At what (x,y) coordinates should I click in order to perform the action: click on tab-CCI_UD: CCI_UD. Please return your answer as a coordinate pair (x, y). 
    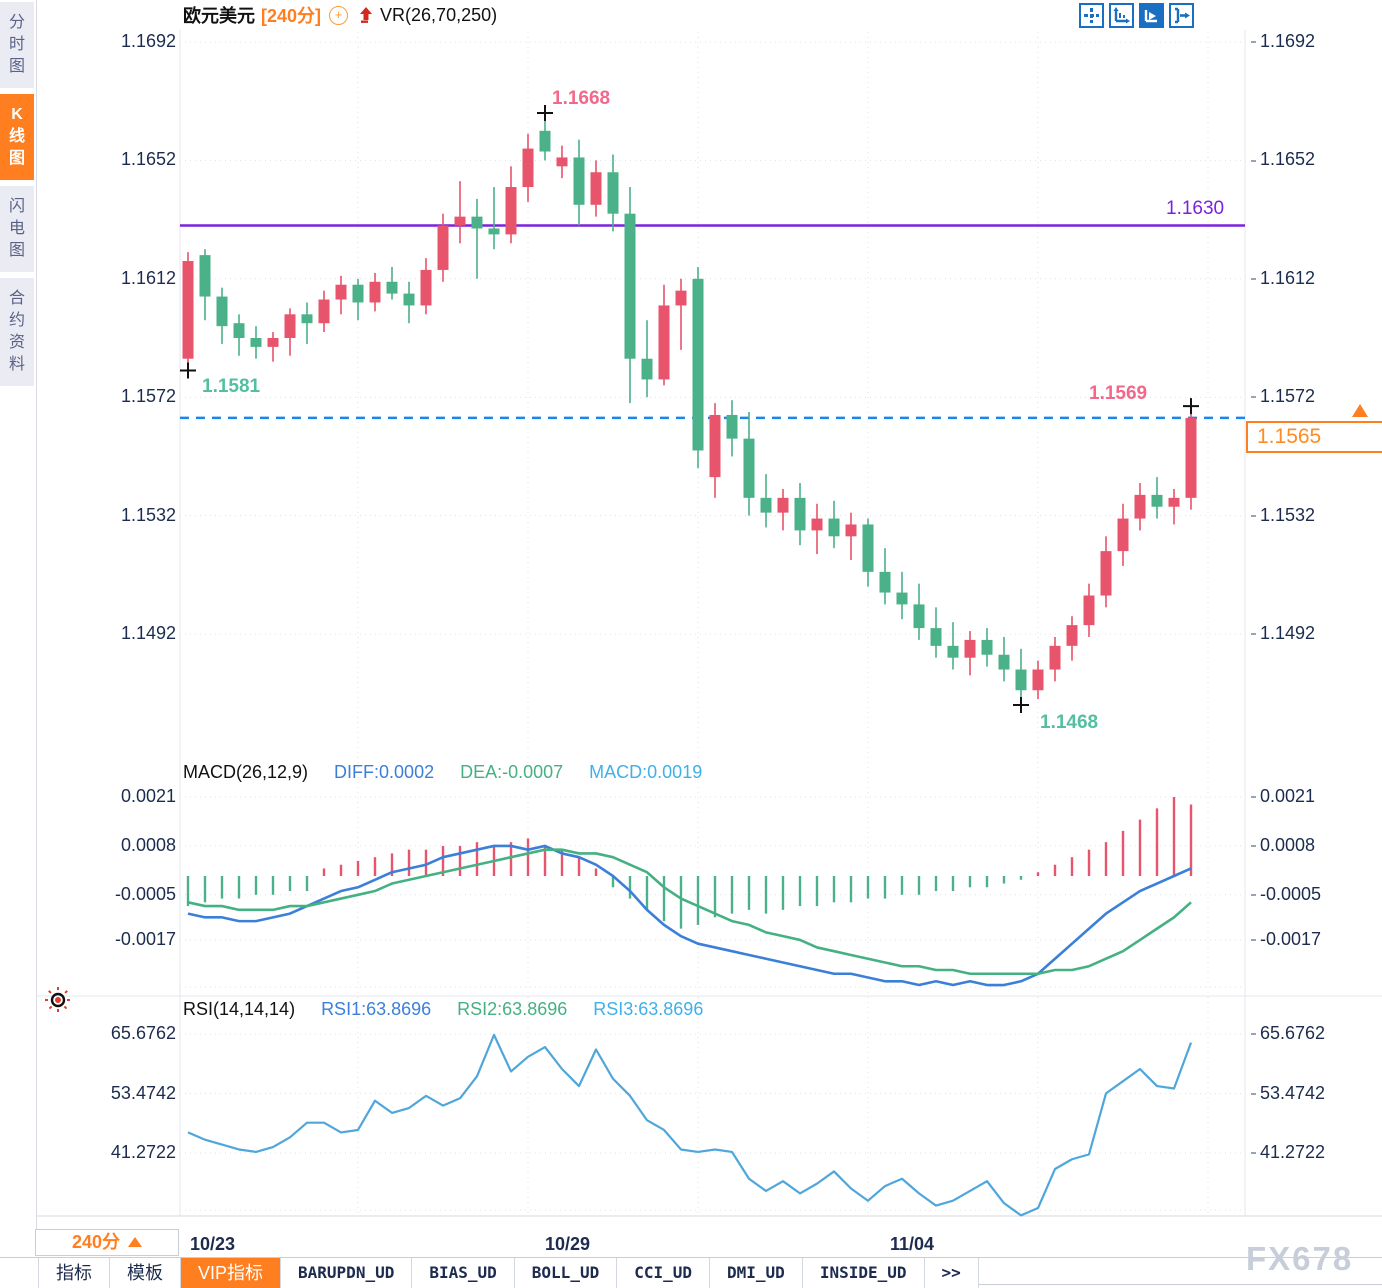
    Looking at the image, I should click on (664, 1273).